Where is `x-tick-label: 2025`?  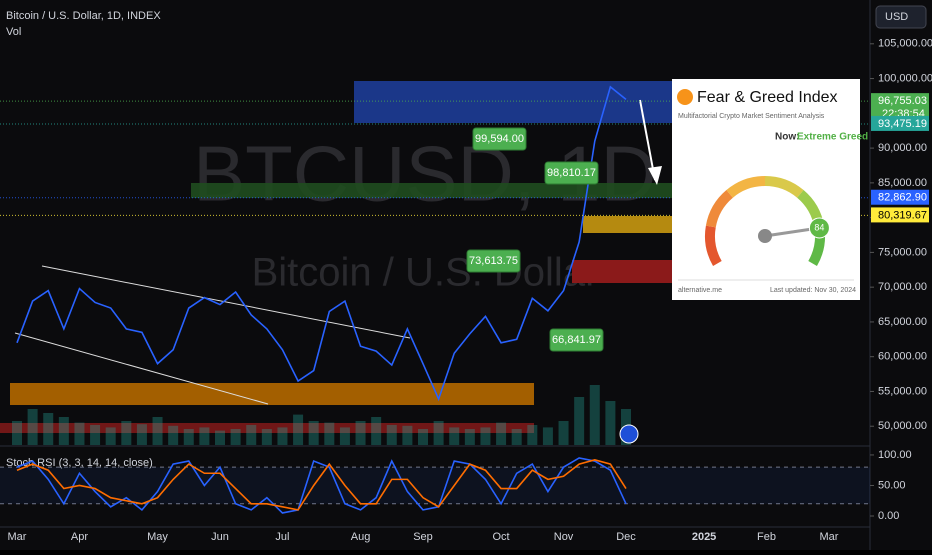 x-tick-label: 2025 is located at coordinates (704, 537).